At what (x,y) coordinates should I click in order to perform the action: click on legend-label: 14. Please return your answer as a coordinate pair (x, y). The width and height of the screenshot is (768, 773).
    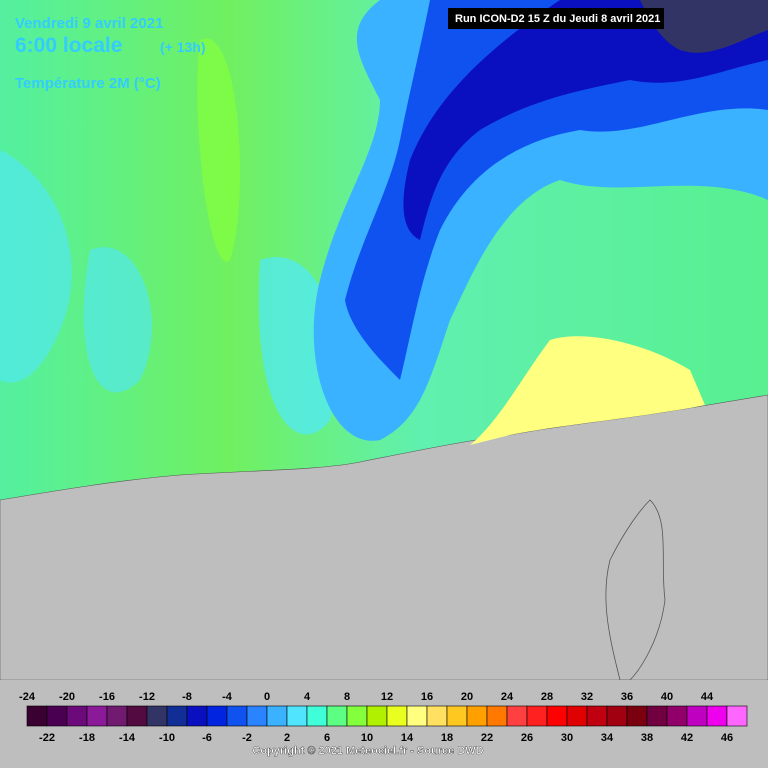
    Looking at the image, I should click on (407, 738).